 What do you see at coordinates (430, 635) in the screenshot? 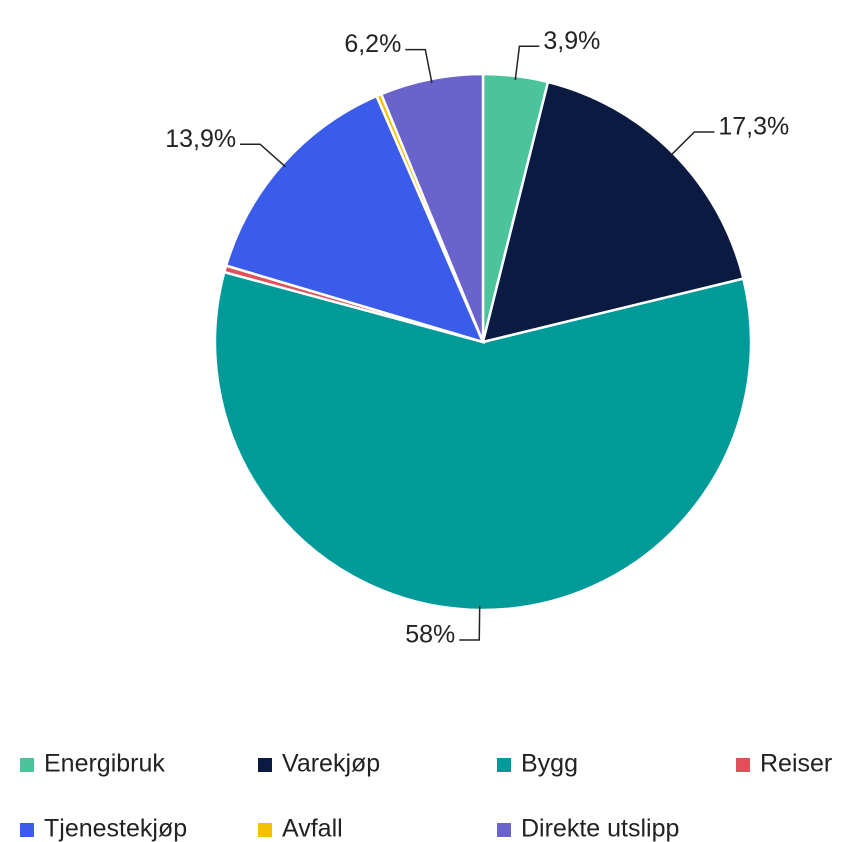
I see `data-label: 58%` at bounding box center [430, 635].